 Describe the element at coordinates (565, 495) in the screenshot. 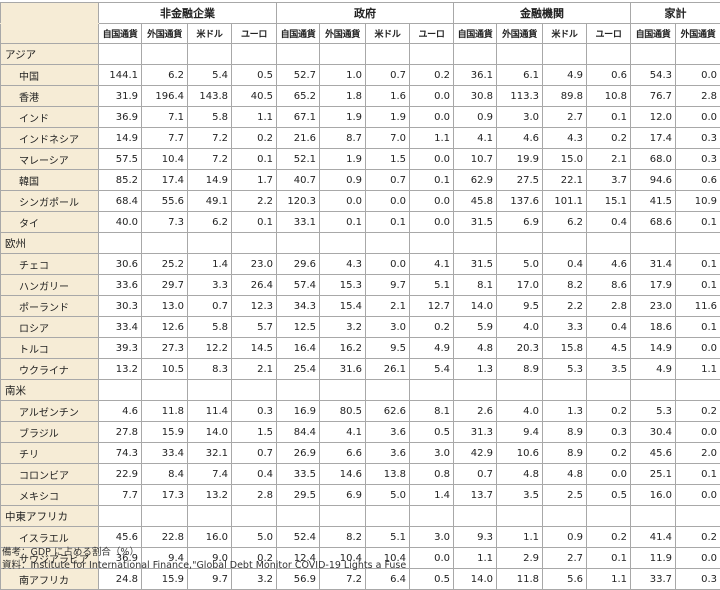

I see `value-cell: 2.5` at that location.